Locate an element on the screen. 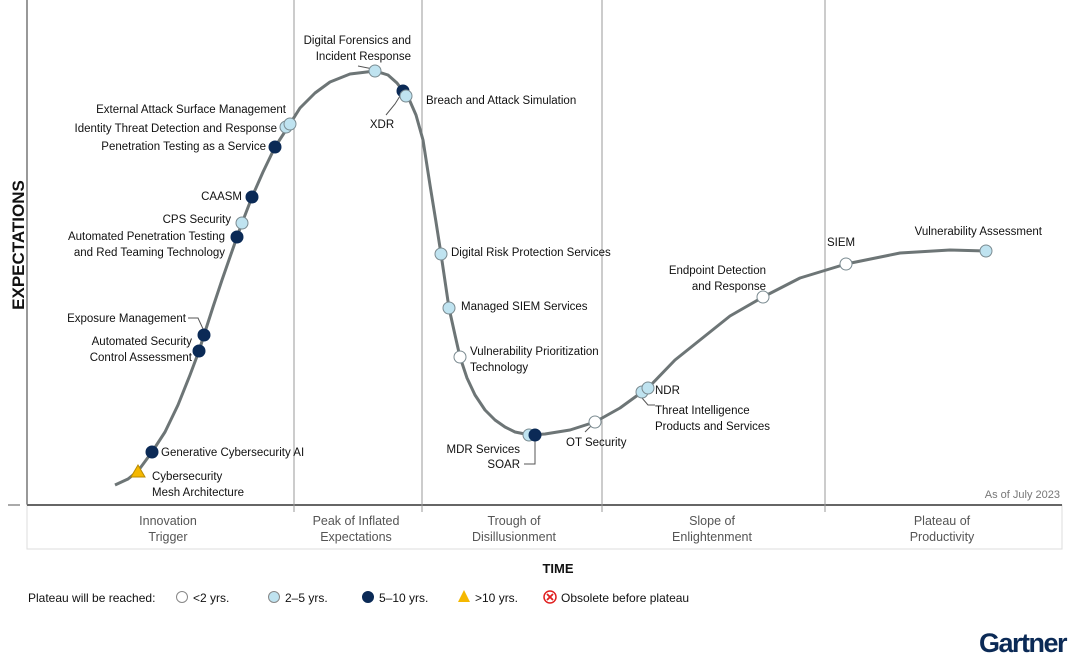  technology-label: XDR is located at coordinates (382, 125).